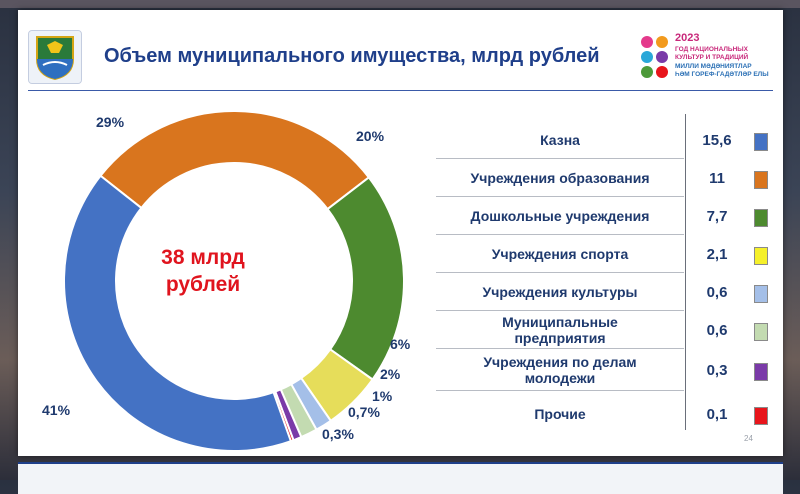 The width and height of the screenshot is (800, 494). What do you see at coordinates (685, 272) in the screenshot?
I see `table-column-divider` at bounding box center [685, 272].